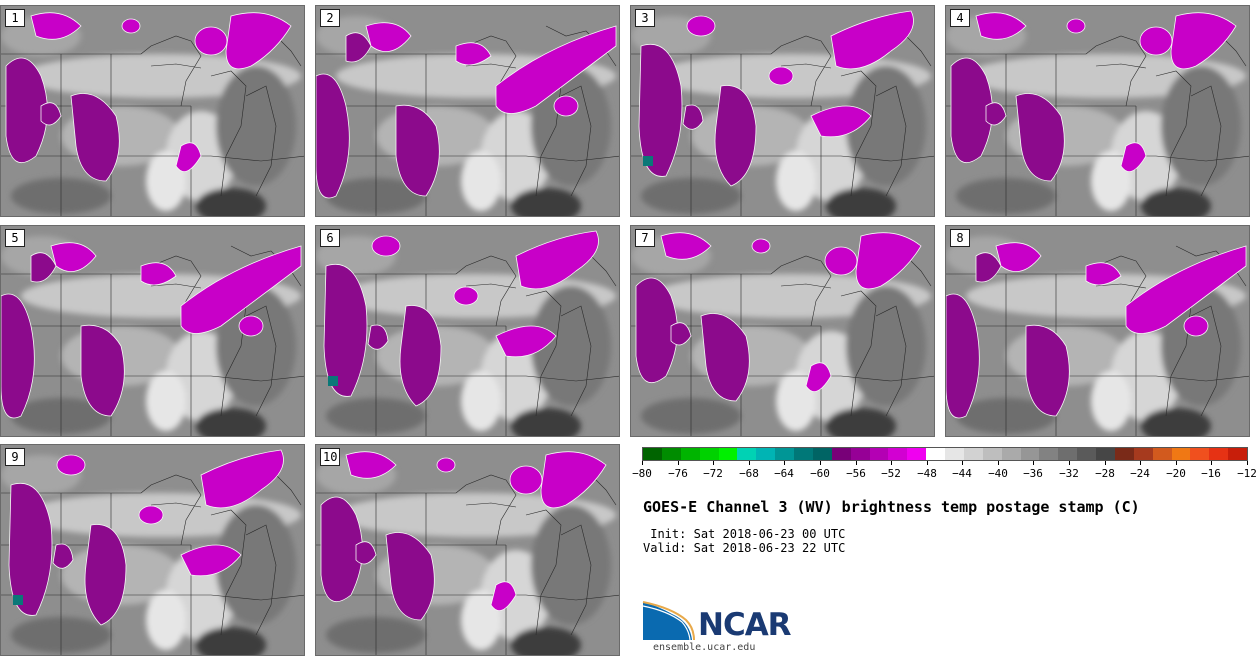 This screenshot has width=1260, height=657. What do you see at coordinates (152, 331) in the screenshot?
I see `stamp-panel: 5` at bounding box center [152, 331].